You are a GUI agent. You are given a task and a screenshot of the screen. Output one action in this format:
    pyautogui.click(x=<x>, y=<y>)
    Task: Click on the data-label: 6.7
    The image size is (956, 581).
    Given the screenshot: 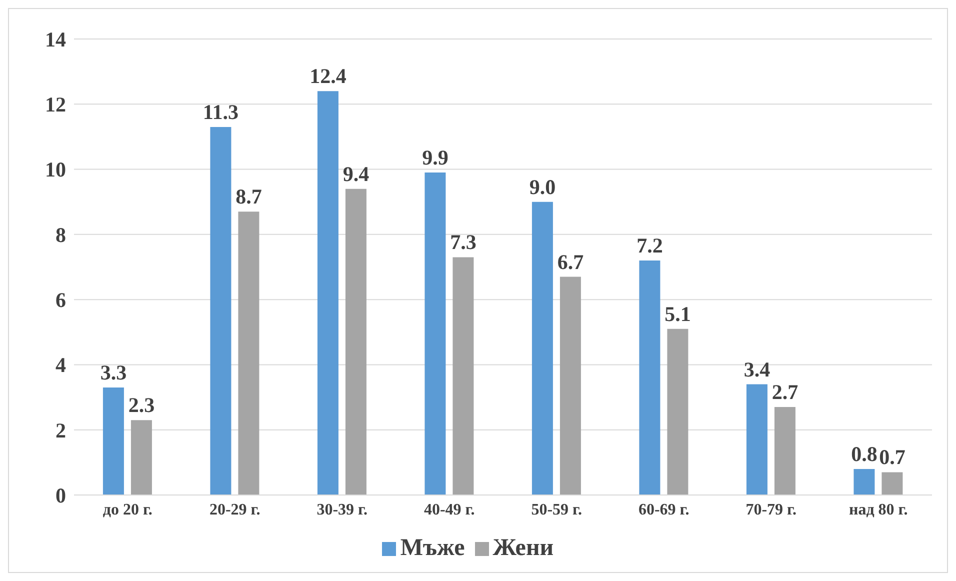 What is the action you would take?
    pyautogui.click(x=570, y=262)
    